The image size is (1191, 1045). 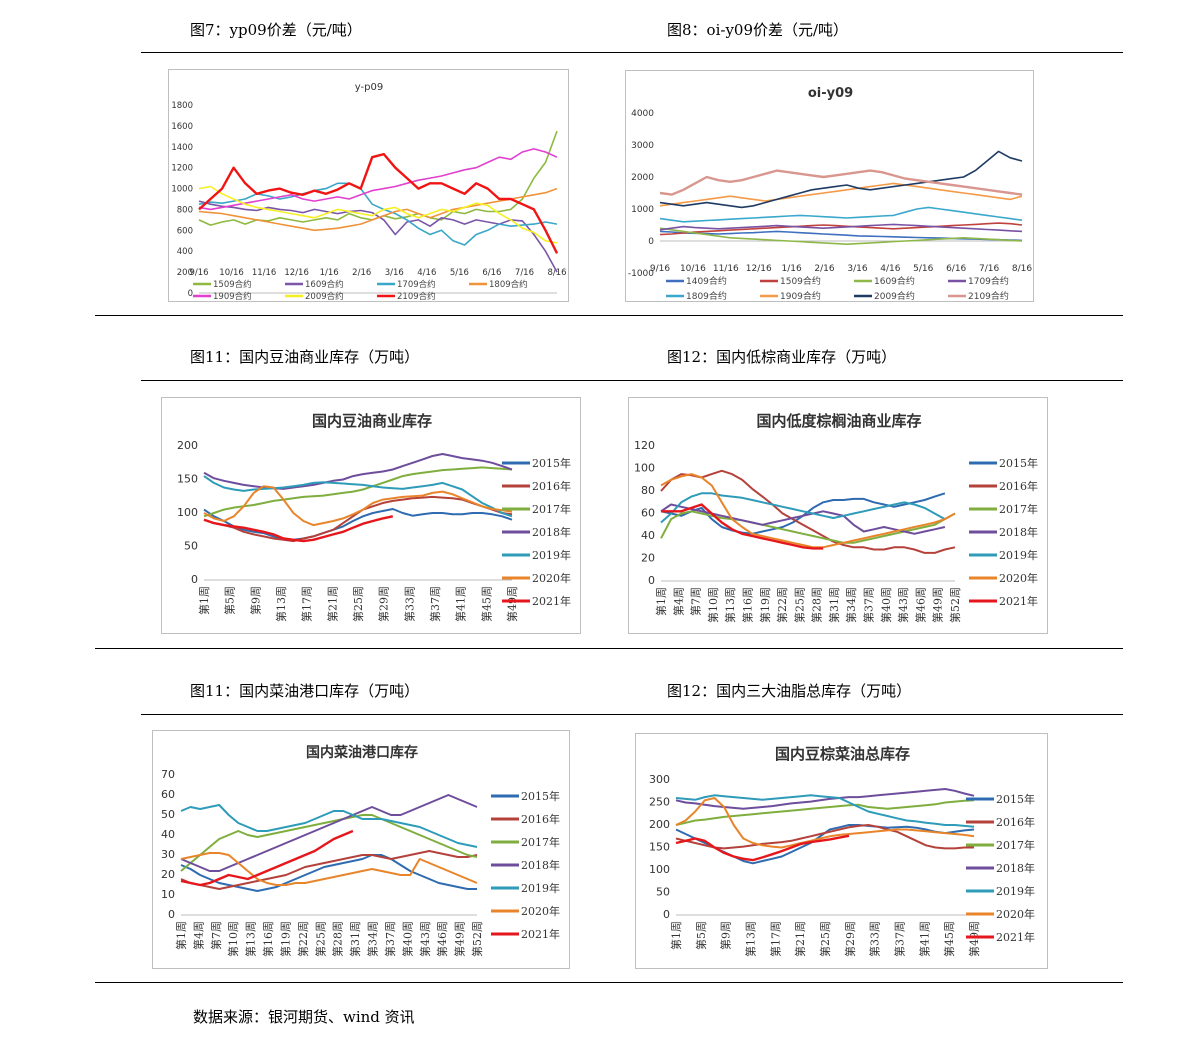 What do you see at coordinates (320, 939) in the screenshot?
I see `x-tick-label: 第25周` at bounding box center [320, 939].